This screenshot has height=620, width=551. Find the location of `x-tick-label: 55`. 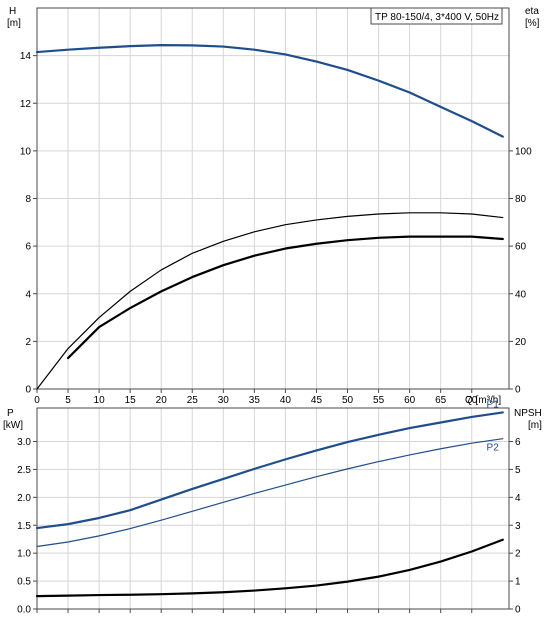

x-tick-label: 55 is located at coordinates (379, 400).